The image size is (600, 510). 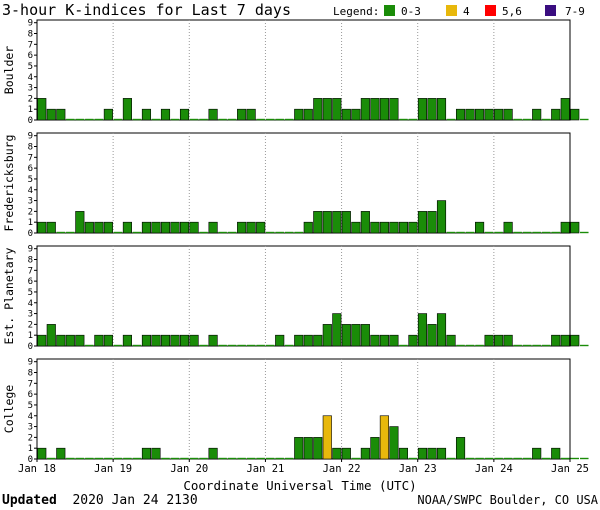 I want to click on legend-label-5-6: 5,6, so click(x=512, y=11).